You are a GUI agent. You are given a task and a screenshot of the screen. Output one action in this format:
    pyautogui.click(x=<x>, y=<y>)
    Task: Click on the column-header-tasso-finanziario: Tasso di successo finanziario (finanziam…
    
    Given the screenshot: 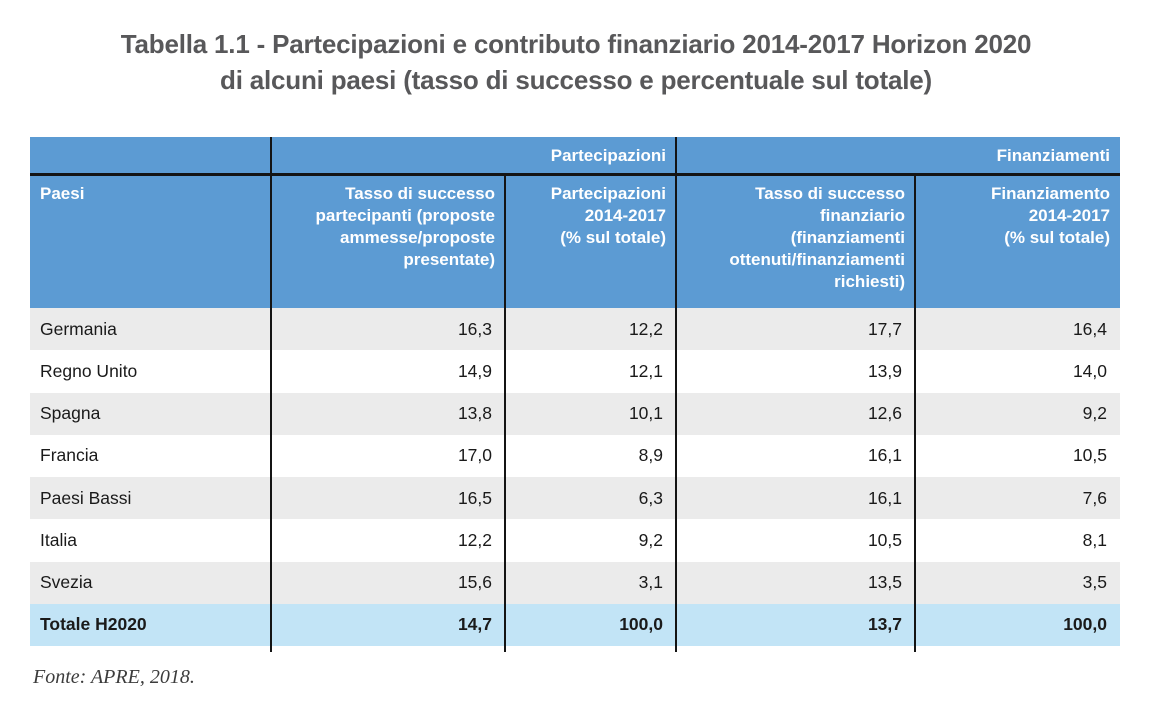 What is the action you would take?
    pyautogui.click(x=795, y=241)
    